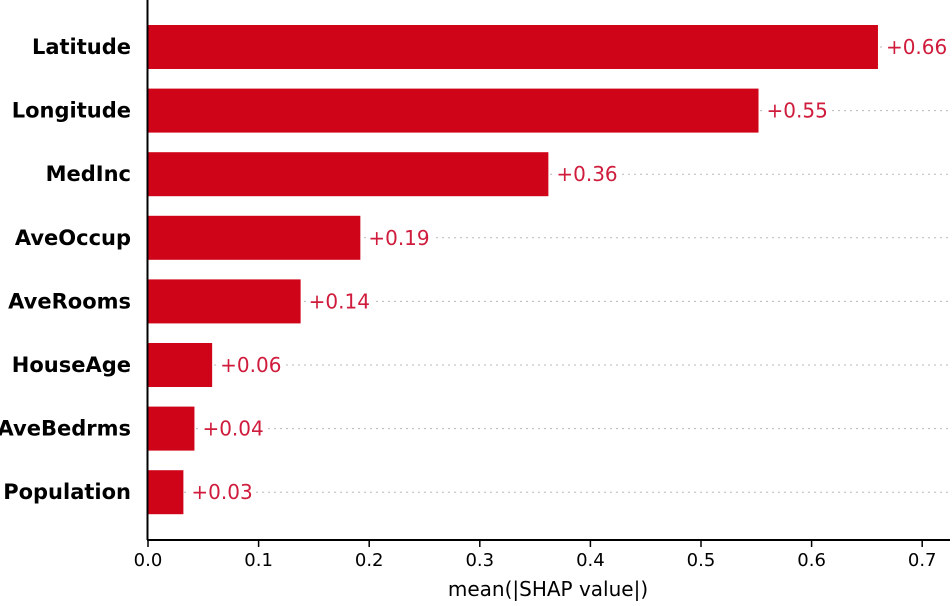 The width and height of the screenshot is (952, 606). What do you see at coordinates (258, 560) in the screenshot?
I see `x-tick-label: 0.1` at bounding box center [258, 560].